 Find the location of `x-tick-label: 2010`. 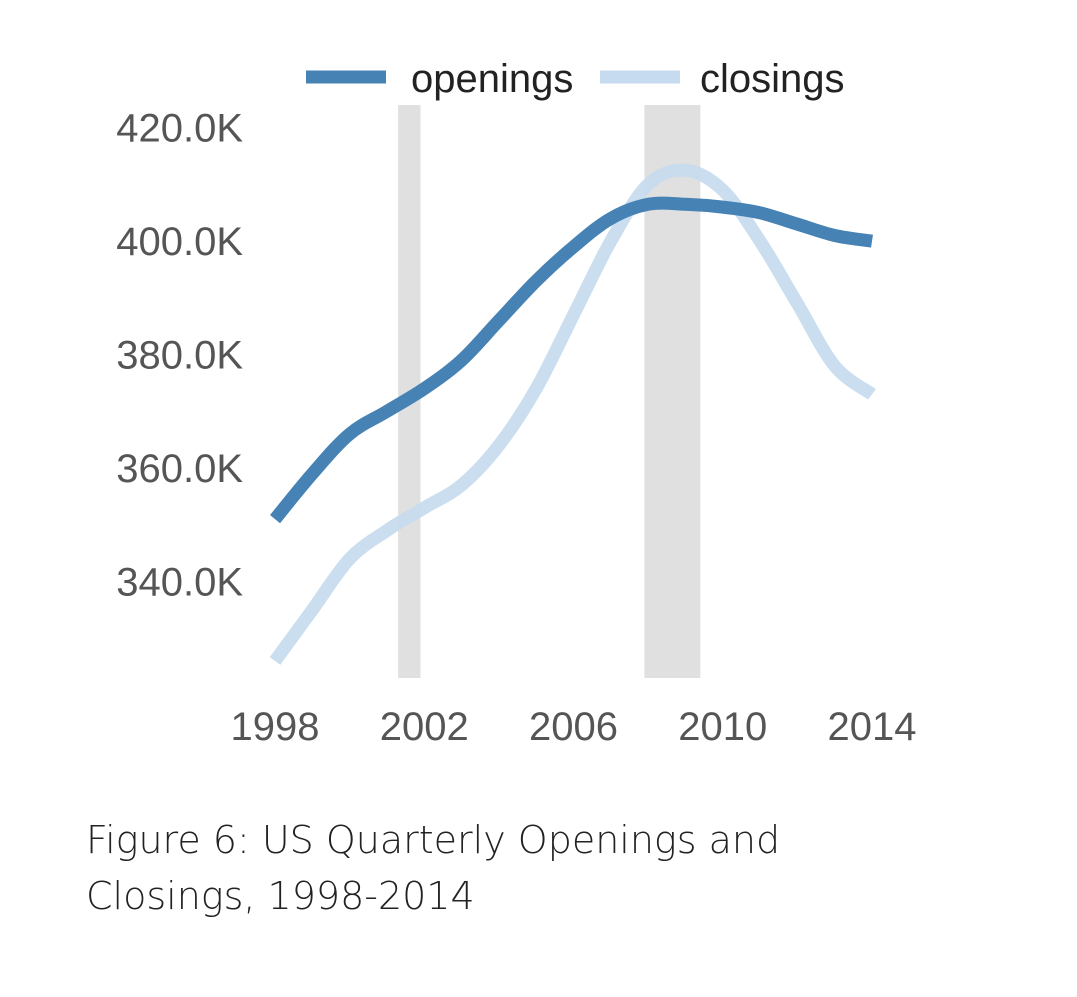

x-tick-label: 2010 is located at coordinates (722, 727).